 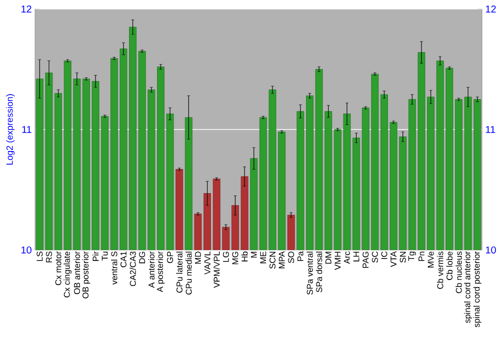 What do you see at coordinates (412, 256) in the screenshot?
I see `x-tick-label: Tg` at bounding box center [412, 256].